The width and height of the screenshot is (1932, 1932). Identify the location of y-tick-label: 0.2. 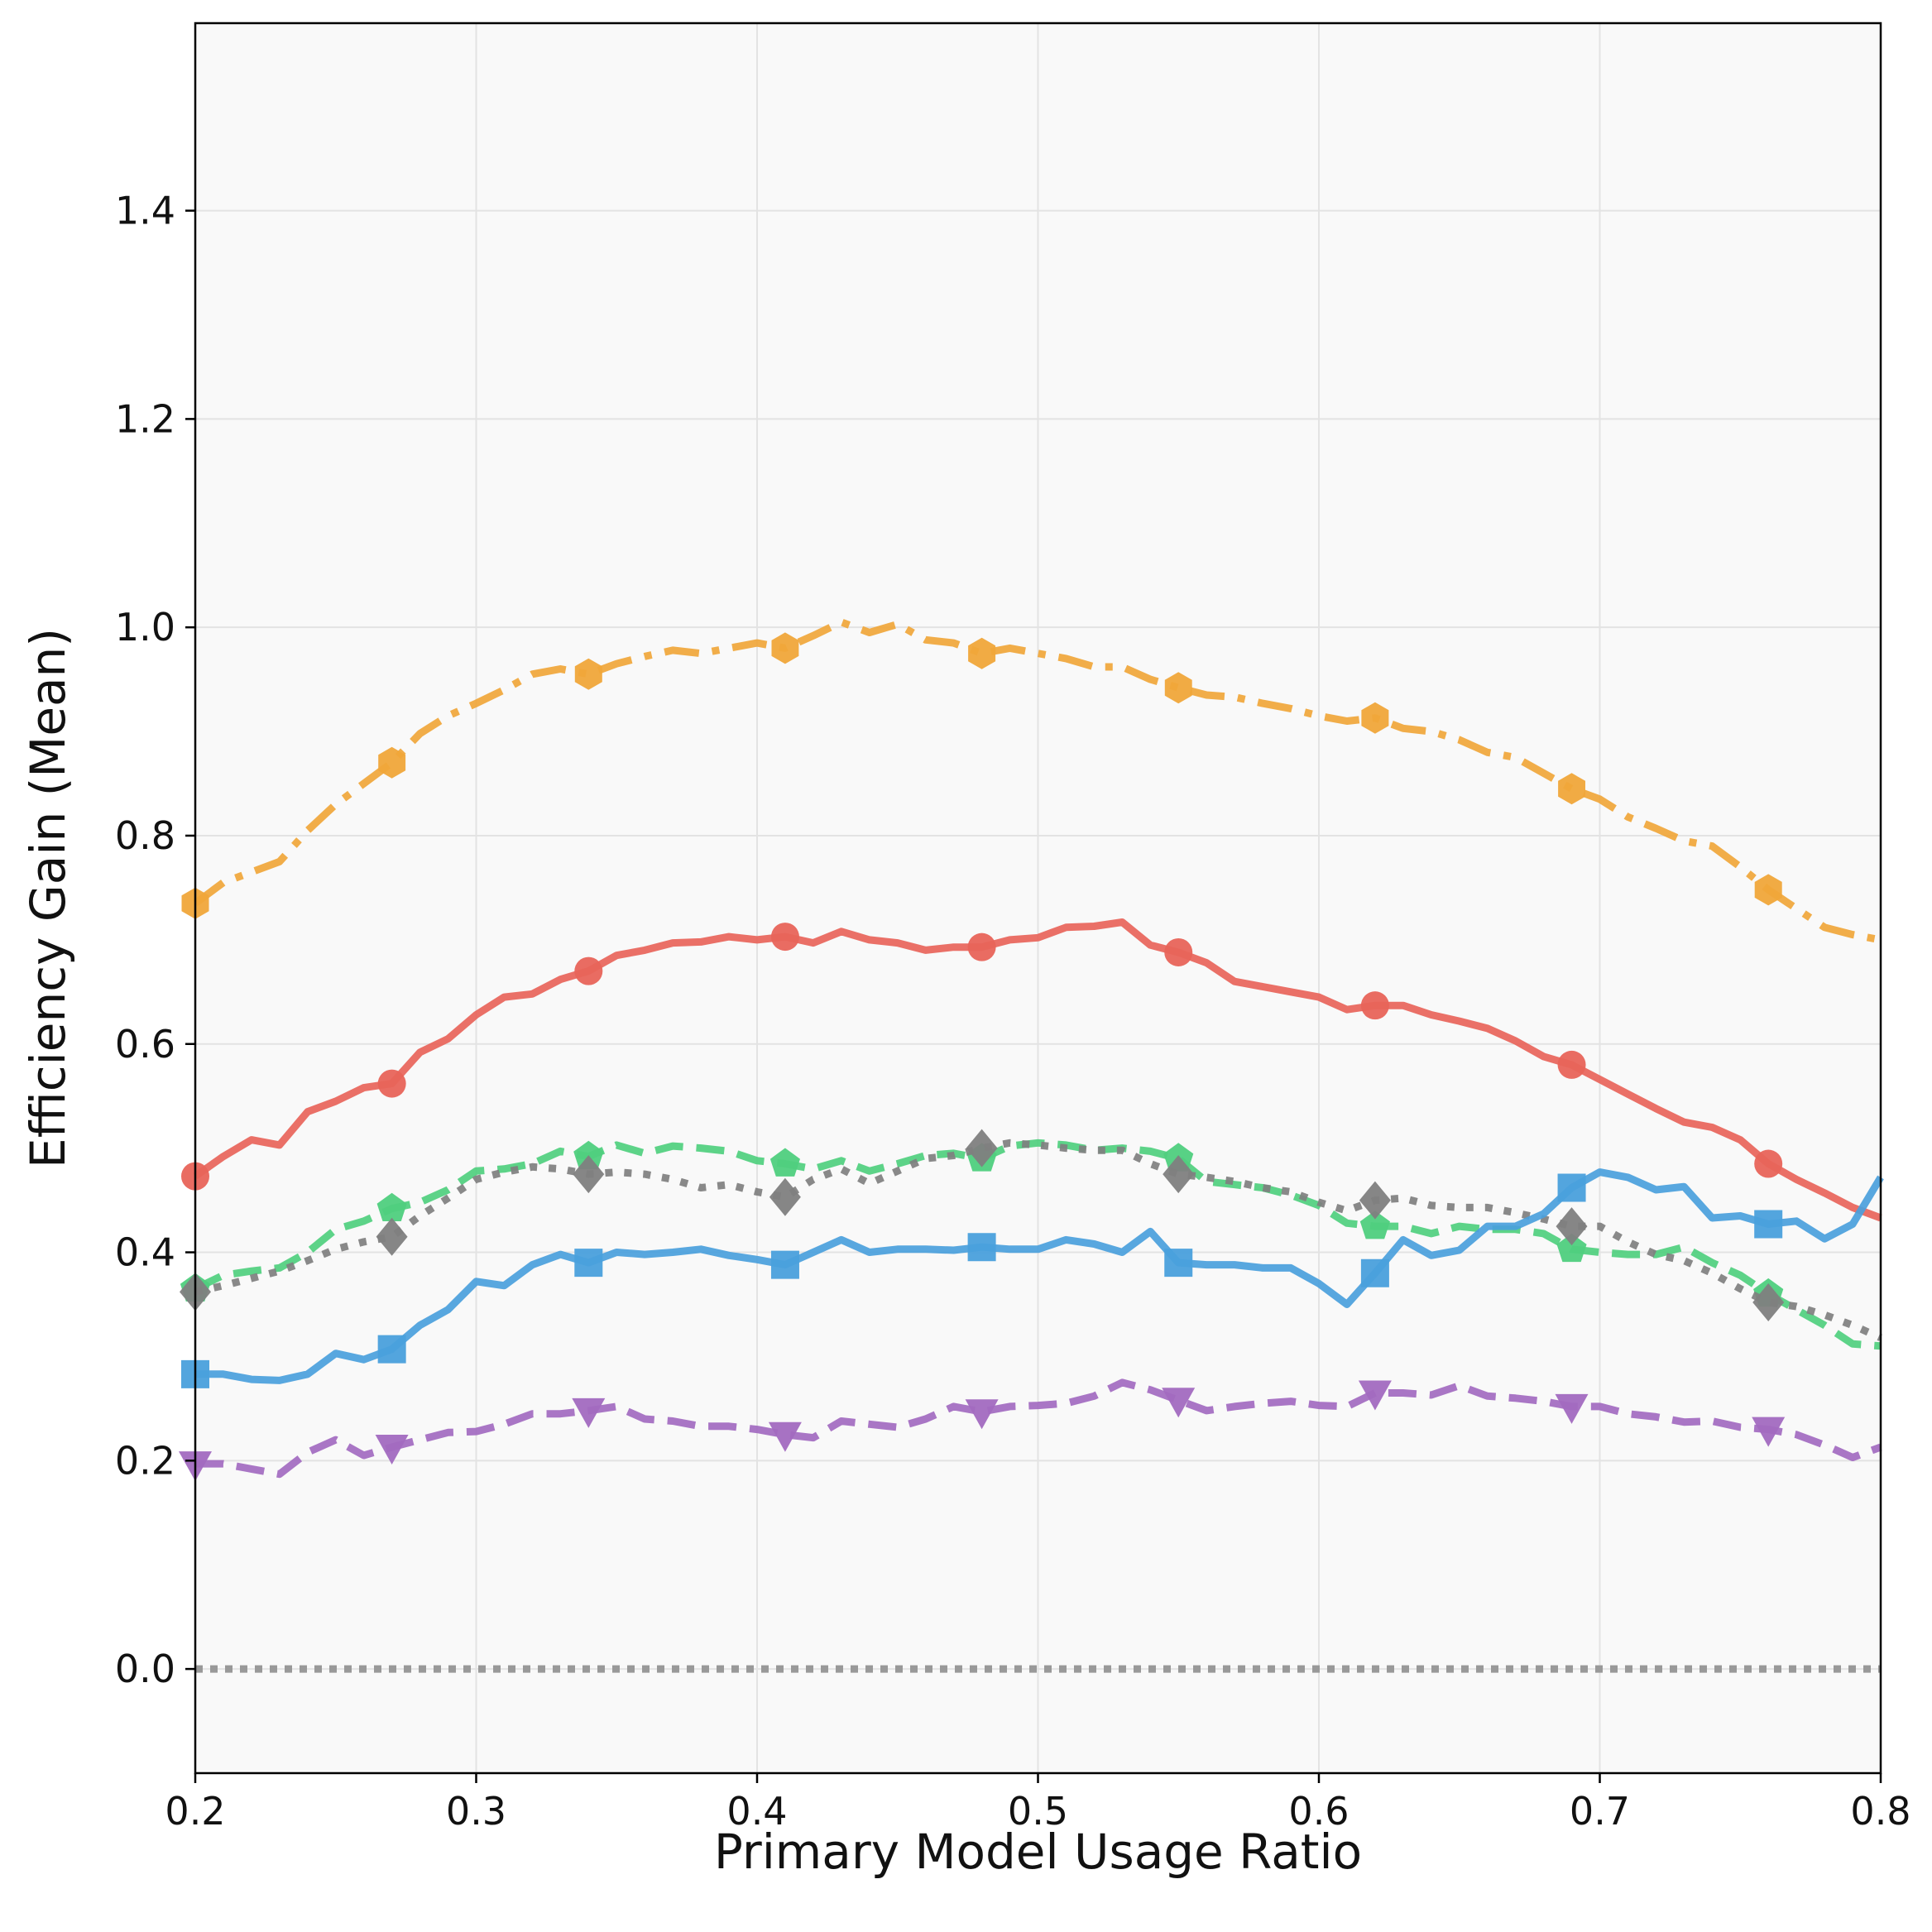
(145, 1461).